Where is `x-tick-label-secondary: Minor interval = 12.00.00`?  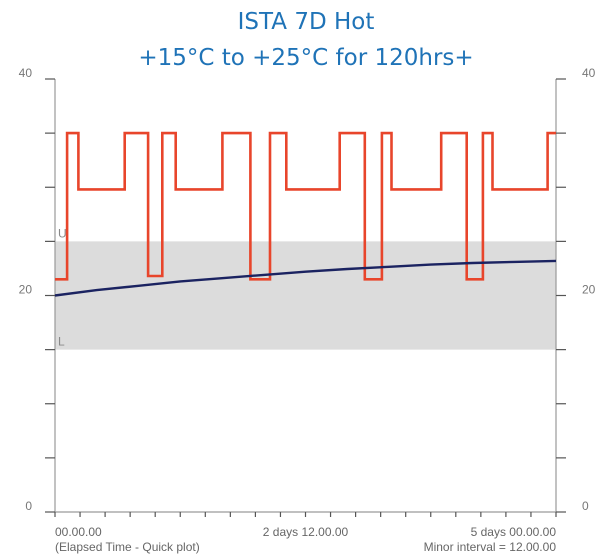
x-tick-label-secondary: Minor interval = 12.00.00 is located at coordinates (490, 547).